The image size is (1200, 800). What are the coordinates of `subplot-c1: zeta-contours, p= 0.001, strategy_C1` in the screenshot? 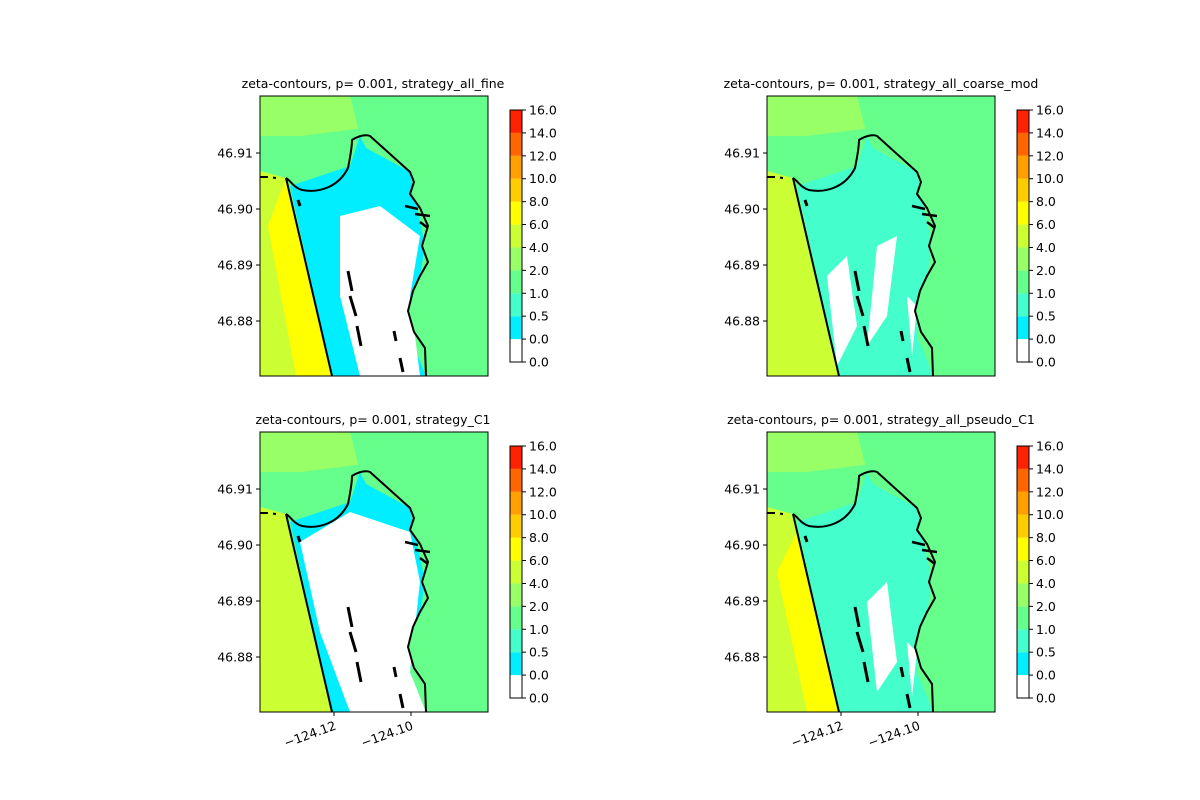 It's located at (373, 562).